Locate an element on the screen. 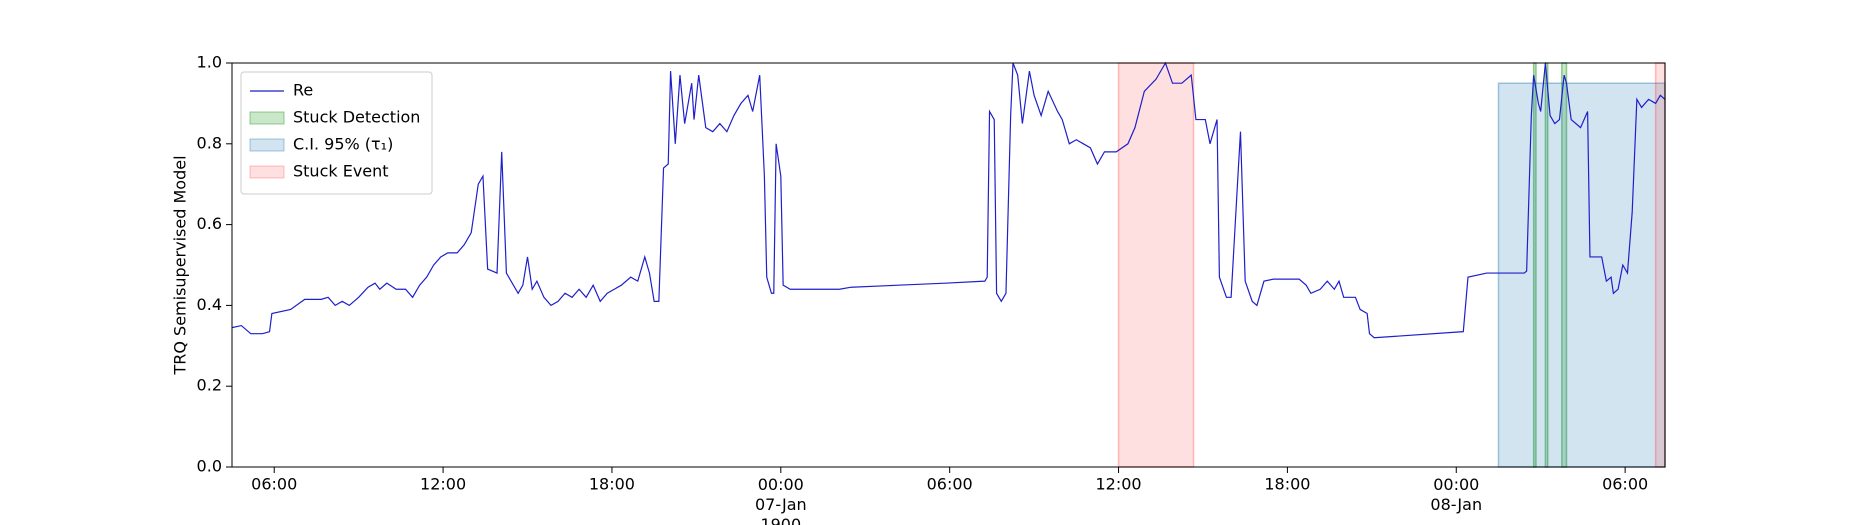 This screenshot has height=525, width=1850. y-tick-label: 0.4 is located at coordinates (209, 304).